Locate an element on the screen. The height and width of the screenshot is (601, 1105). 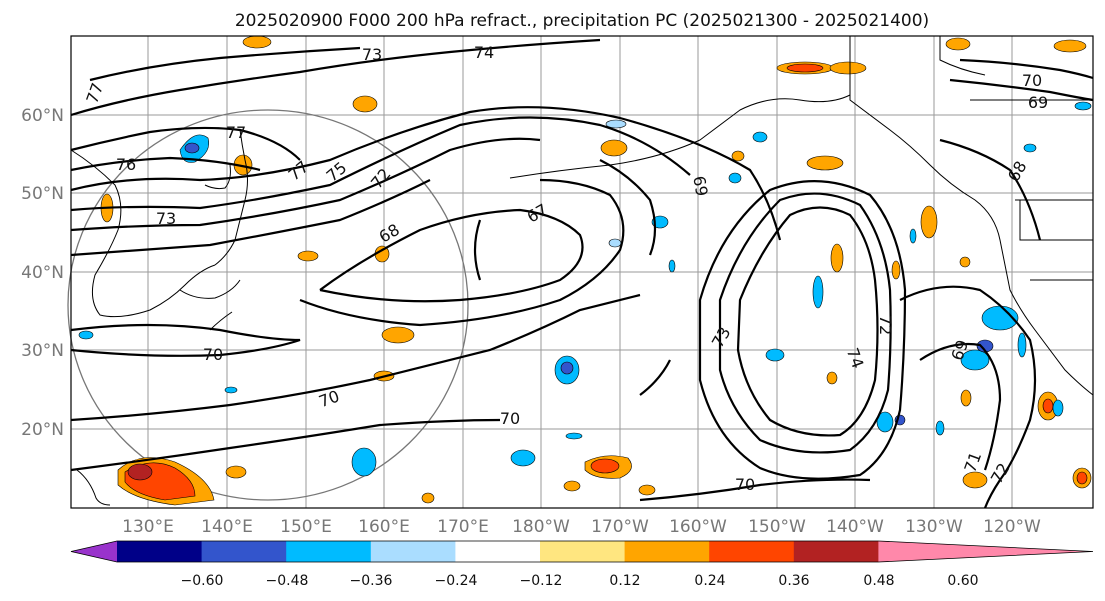
colorbar-extend-low is located at coordinates (94, 551).